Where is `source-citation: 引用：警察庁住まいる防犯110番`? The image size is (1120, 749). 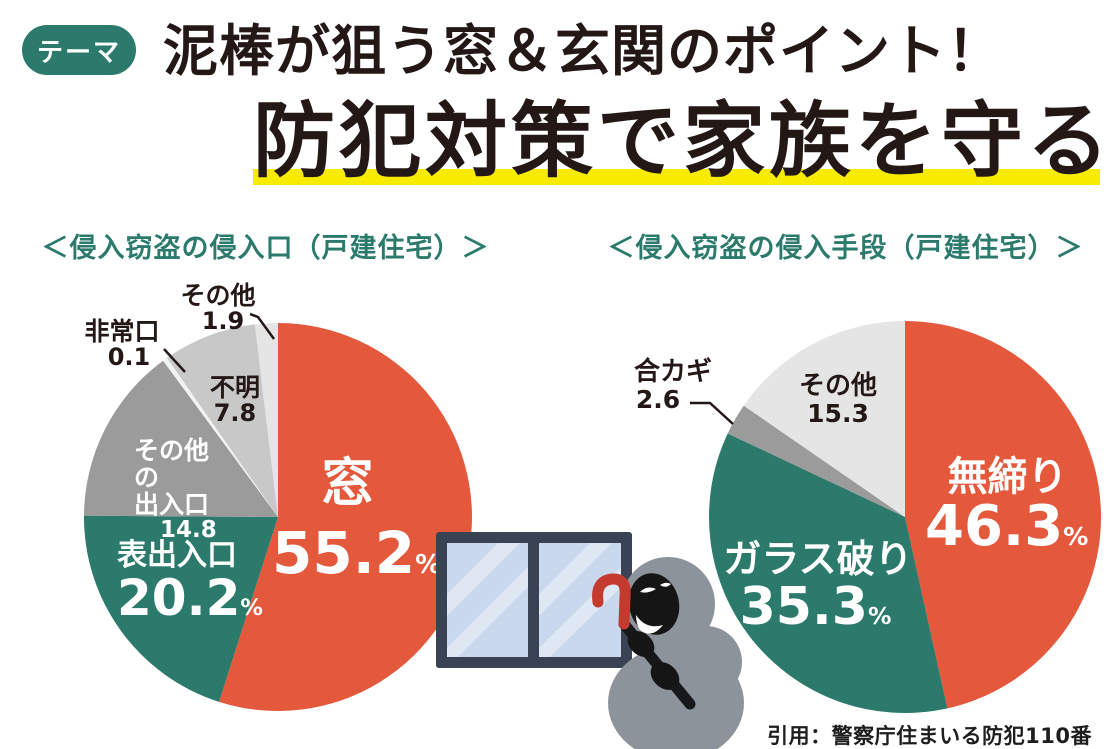 source-citation: 引用：警察庁住まいる防犯110番 is located at coordinates (929, 736).